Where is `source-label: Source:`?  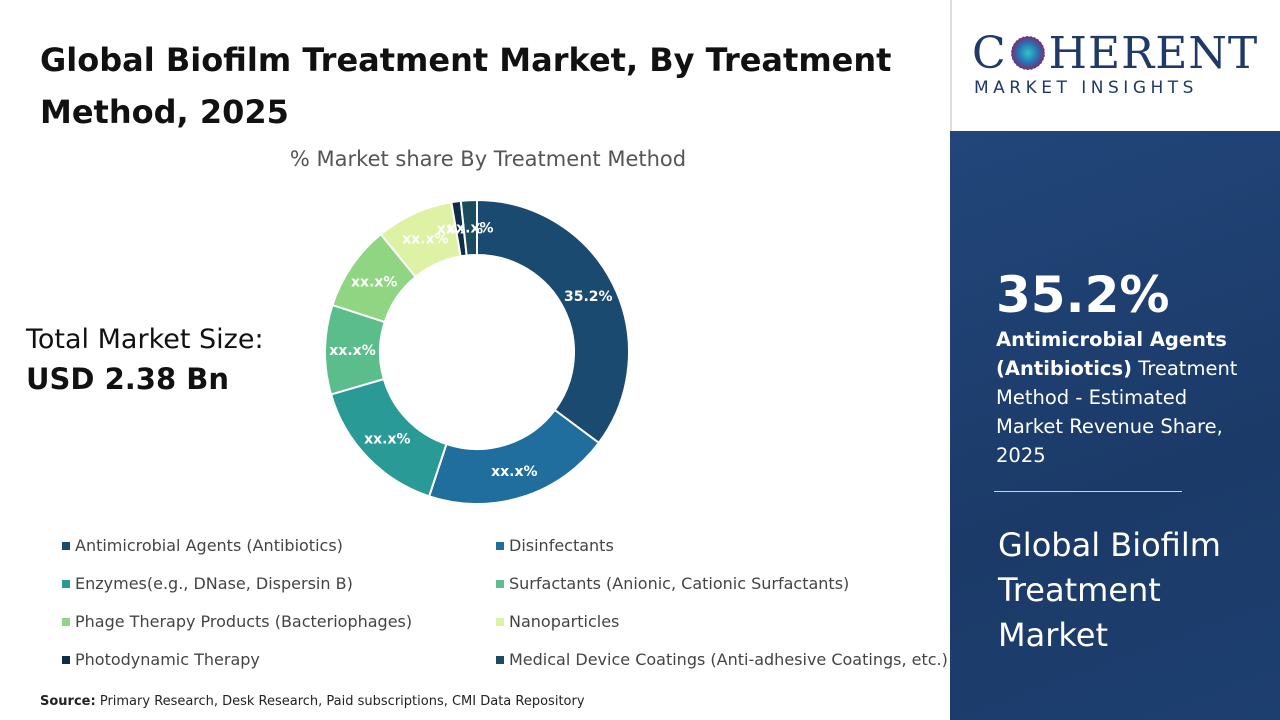 source-label: Source: is located at coordinates (68, 701).